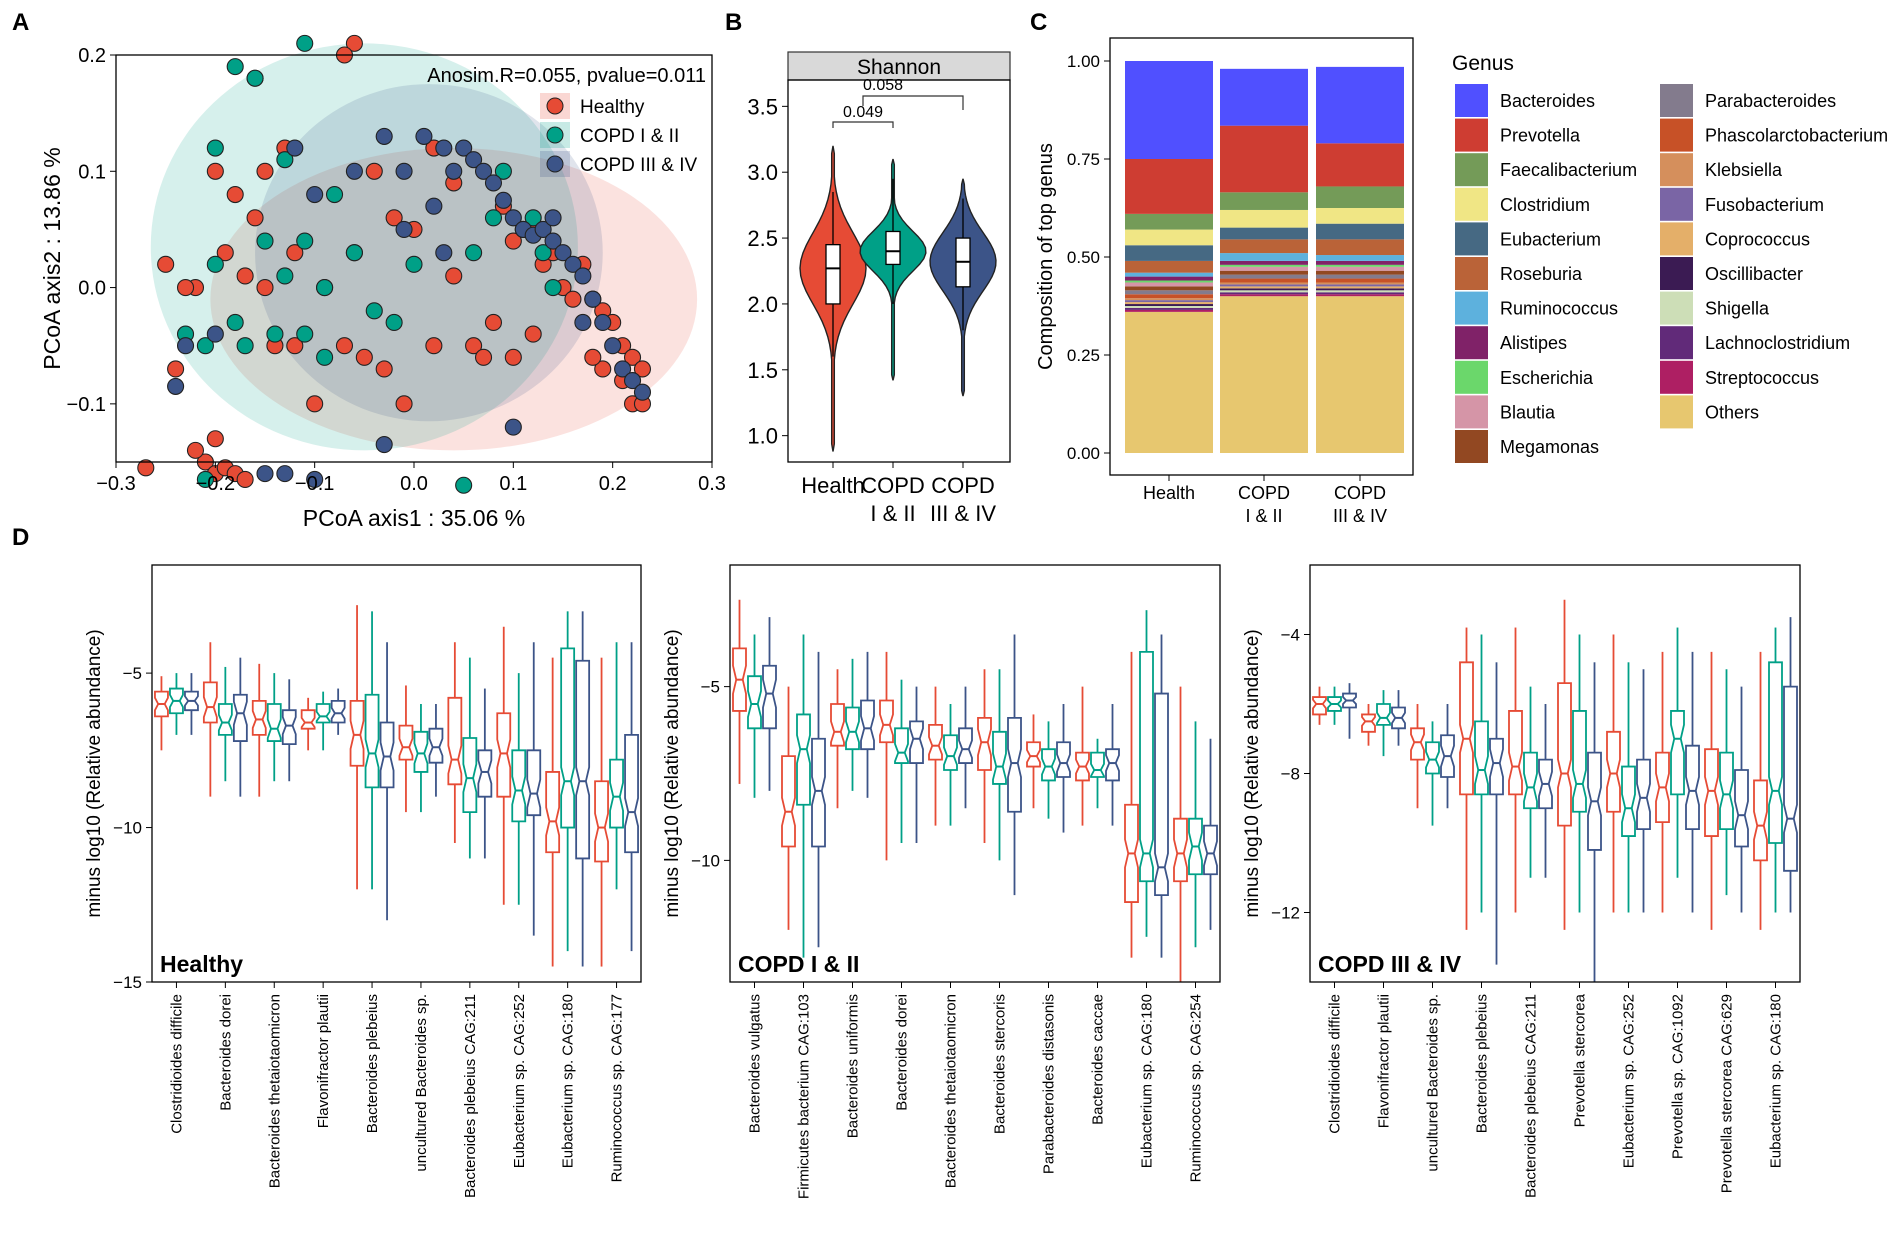 This screenshot has width=1902, height=1245. What do you see at coordinates (883, 85) in the screenshot?
I see `significance-pvalue: 0.058` at bounding box center [883, 85].